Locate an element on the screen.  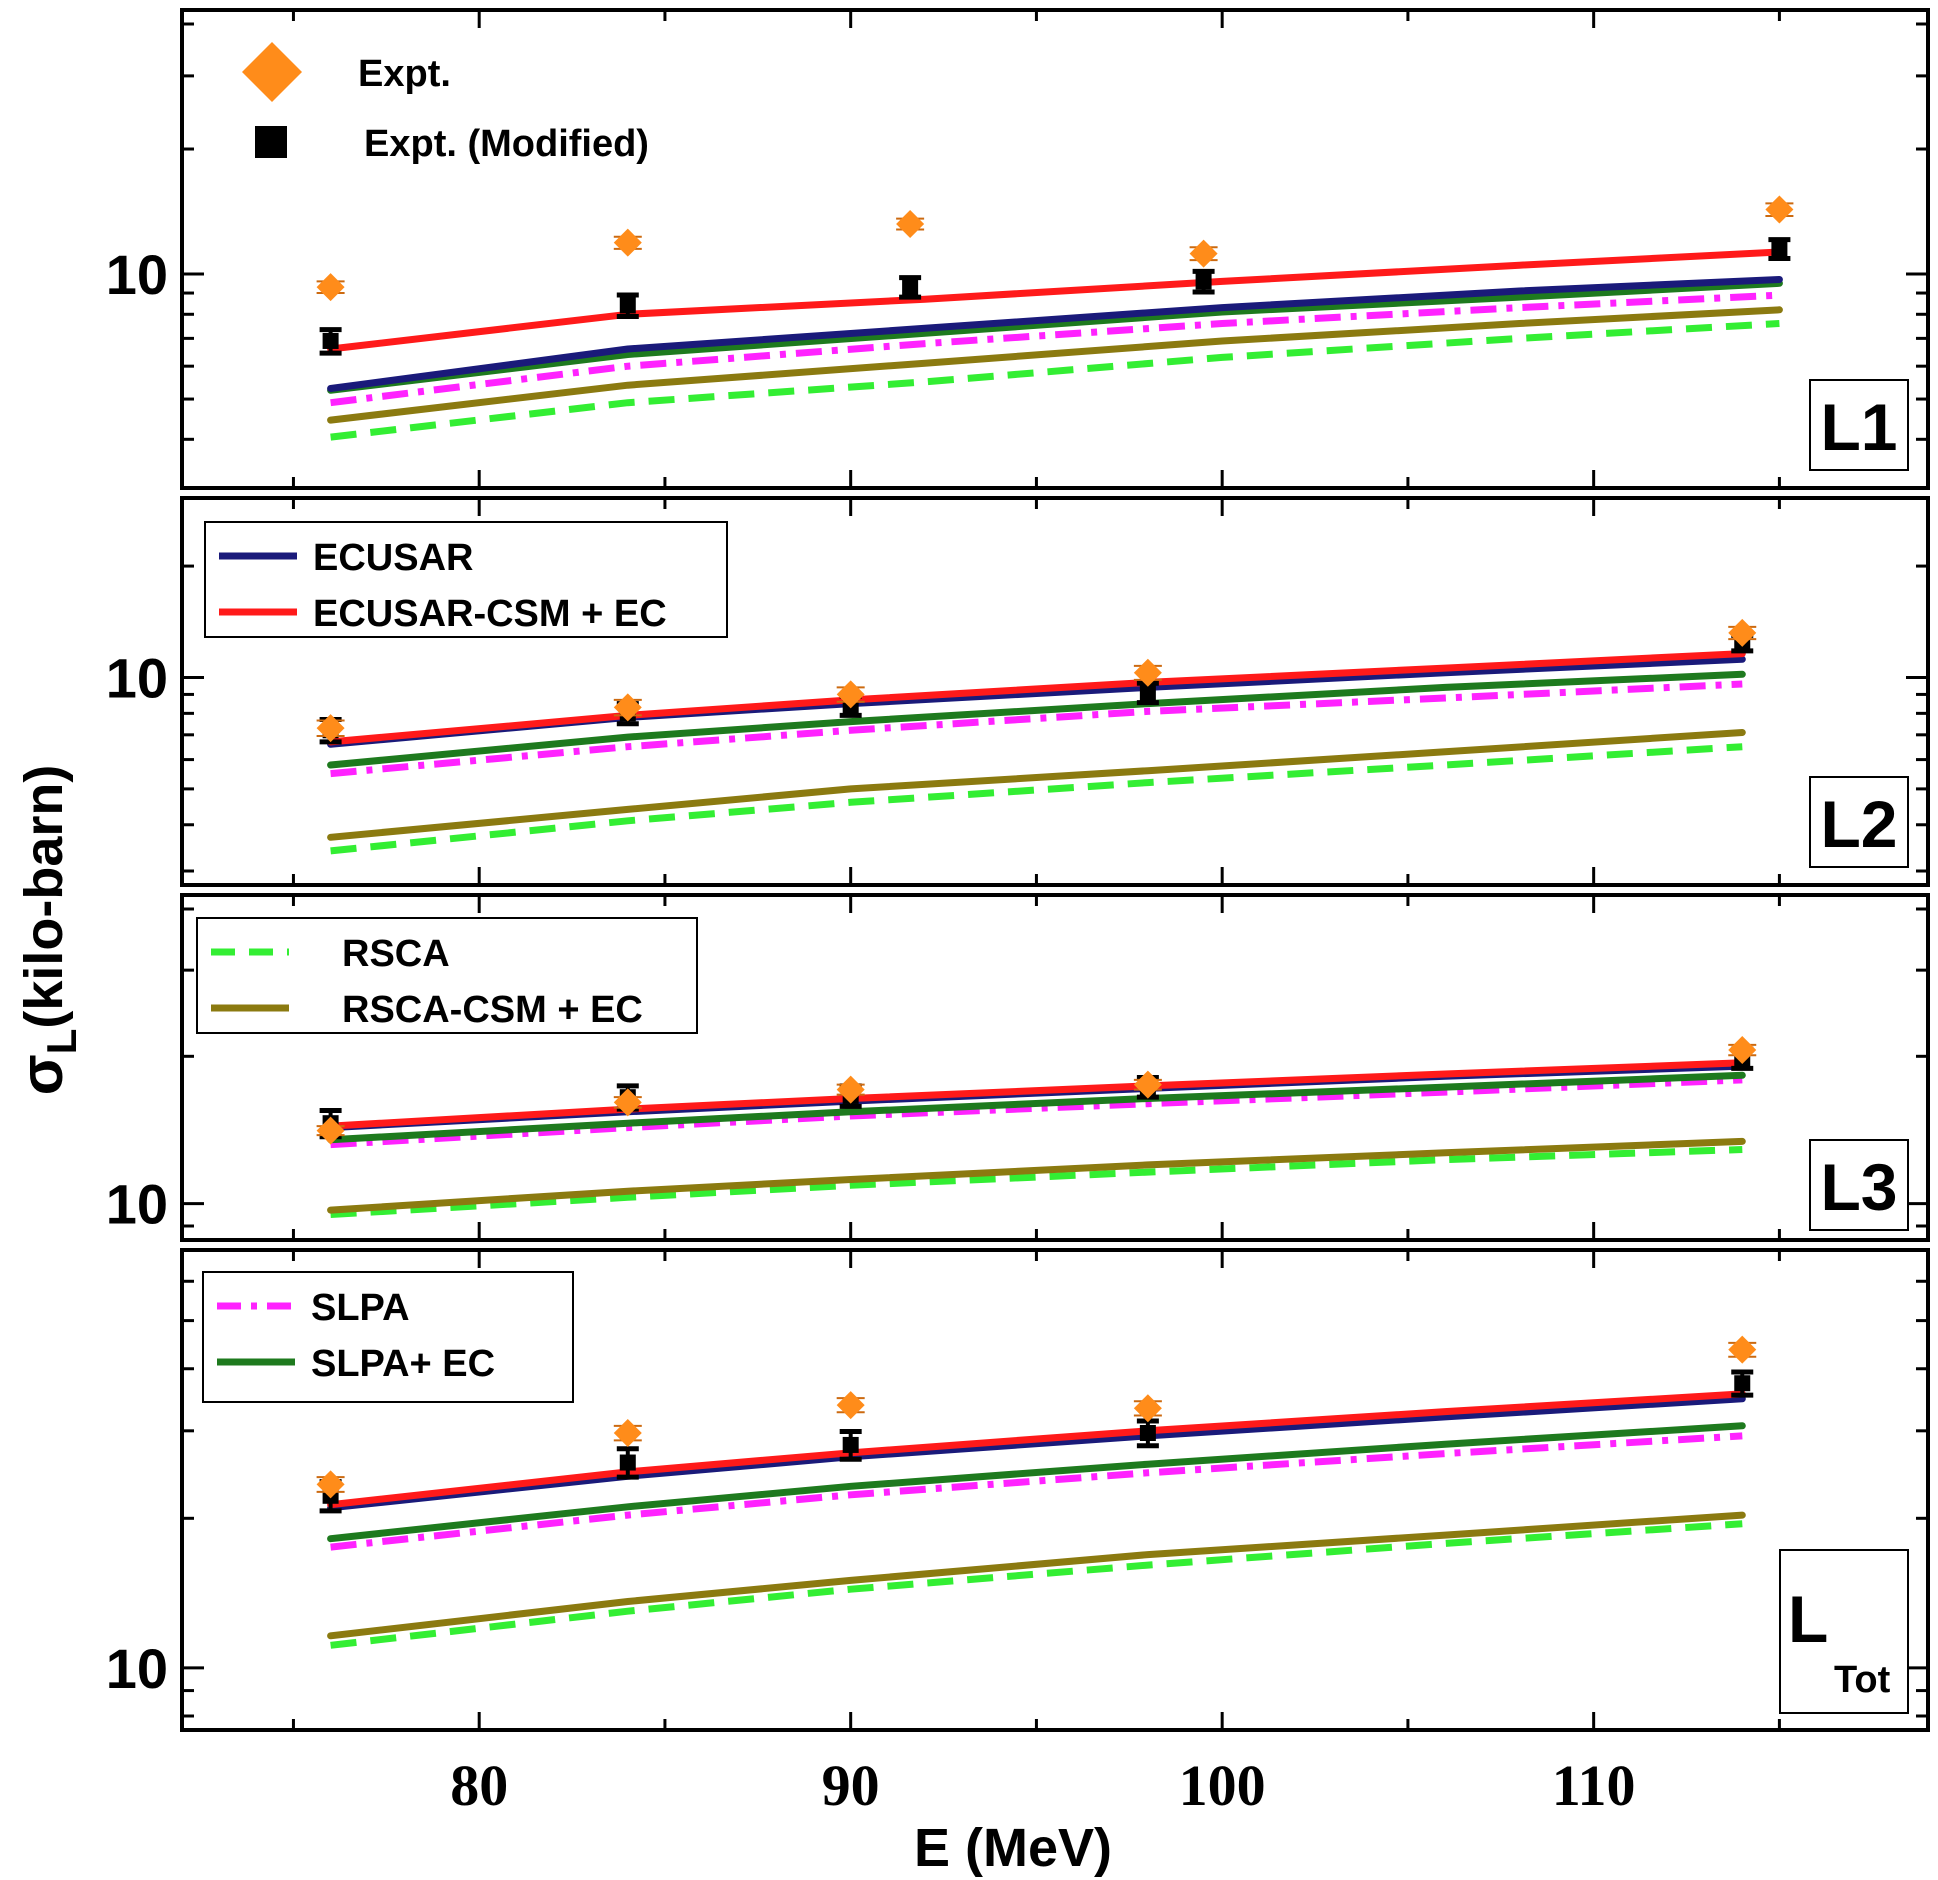
y-axis-title: σL(kilo-barn) is located at coordinates (46, 930).